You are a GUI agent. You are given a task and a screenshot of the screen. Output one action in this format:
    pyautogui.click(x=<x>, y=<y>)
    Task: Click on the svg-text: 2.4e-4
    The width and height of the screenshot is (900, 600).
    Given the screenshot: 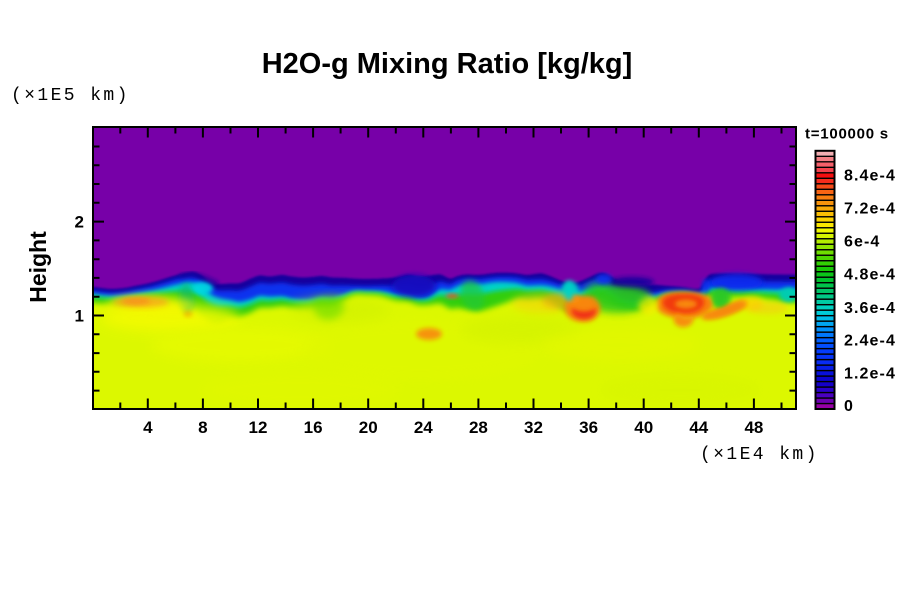 What is the action you would take?
    pyautogui.click(x=870, y=341)
    